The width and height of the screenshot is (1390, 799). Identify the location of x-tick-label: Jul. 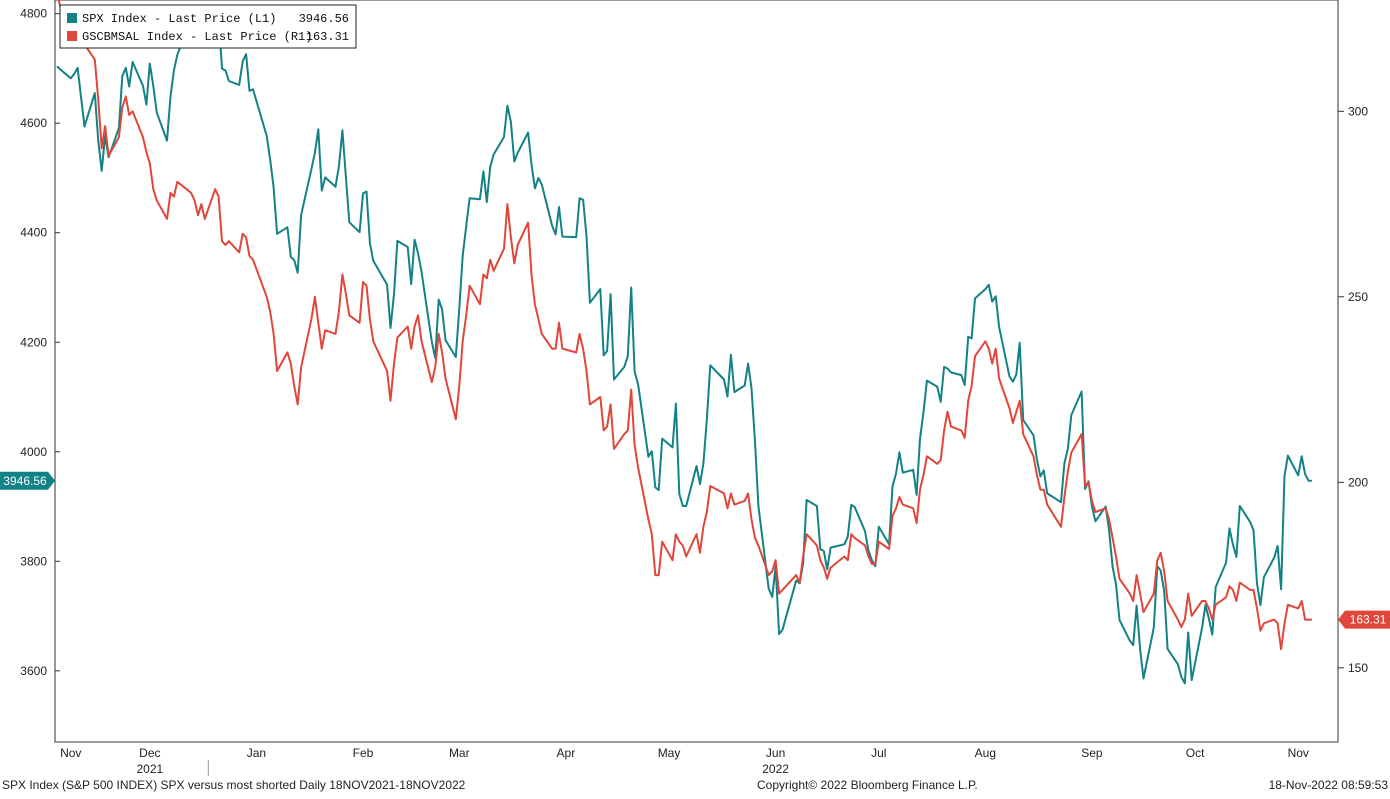
(878, 753).